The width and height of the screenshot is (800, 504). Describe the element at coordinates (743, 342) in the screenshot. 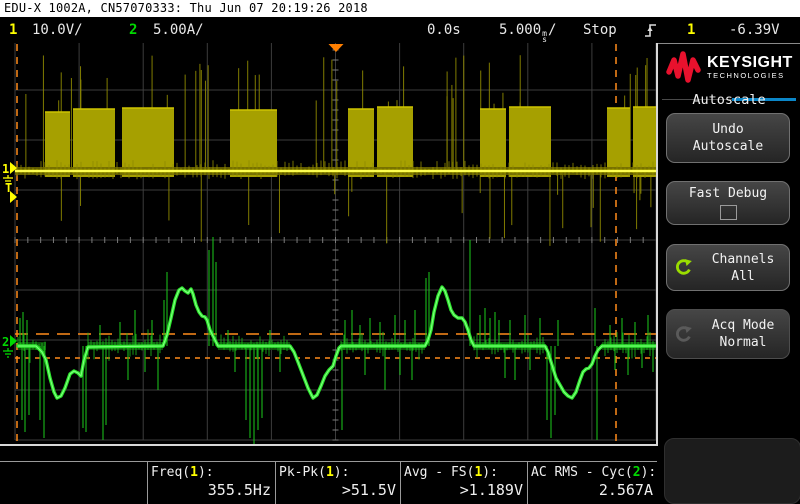

I see `button-label-line2: Normal` at that location.